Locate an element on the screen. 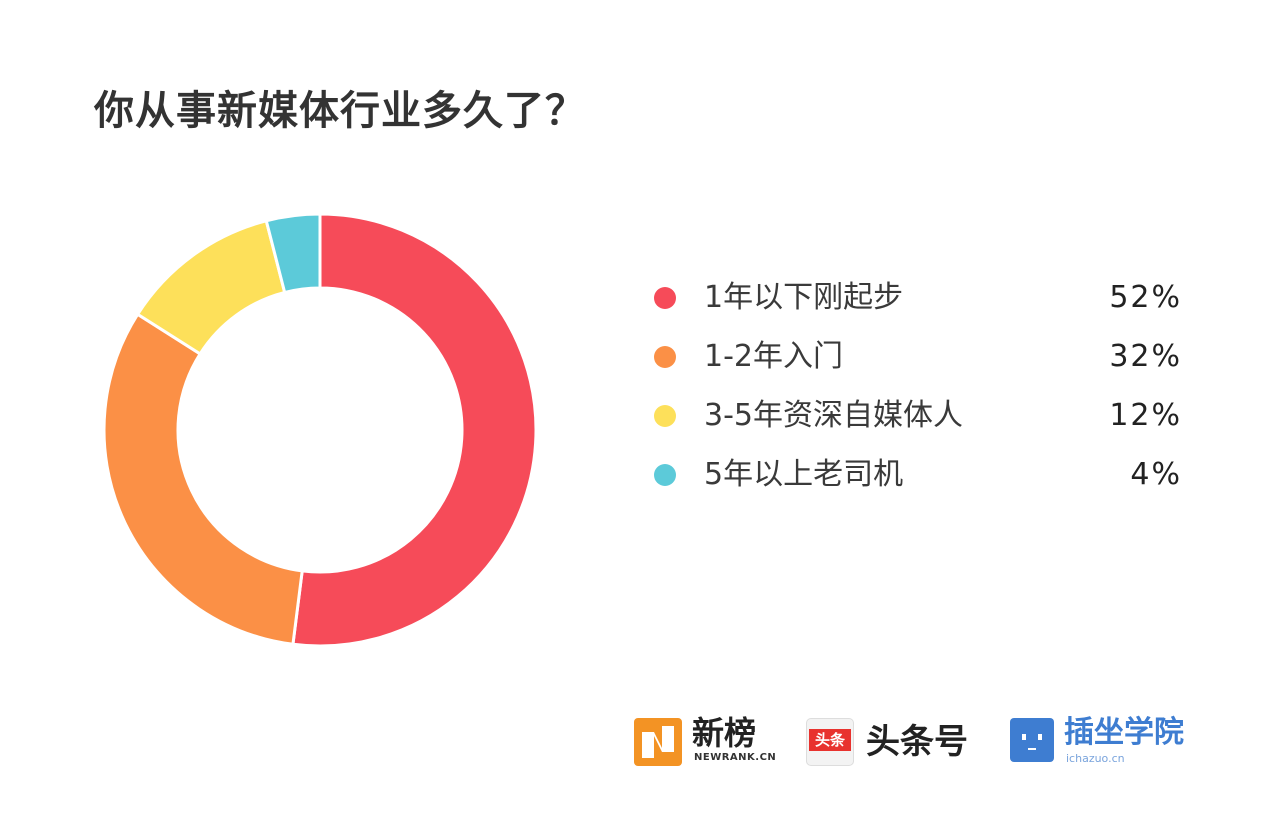  toutiao-logo: 头条 头条号 is located at coordinates (896, 742).